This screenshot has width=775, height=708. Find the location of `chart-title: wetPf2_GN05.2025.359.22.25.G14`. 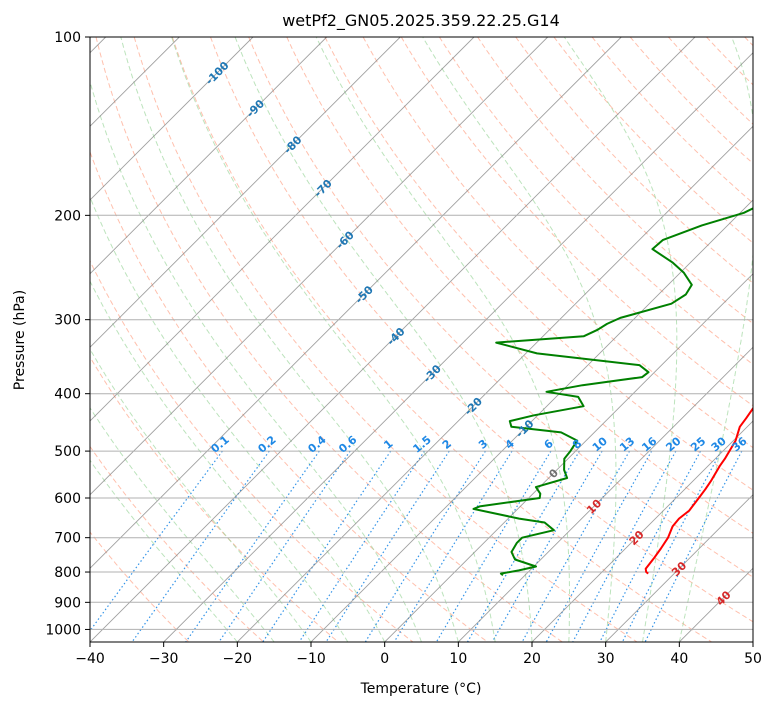

chart-title: wetPf2_GN05.2025.359.22.25.G14 is located at coordinates (421, 21).